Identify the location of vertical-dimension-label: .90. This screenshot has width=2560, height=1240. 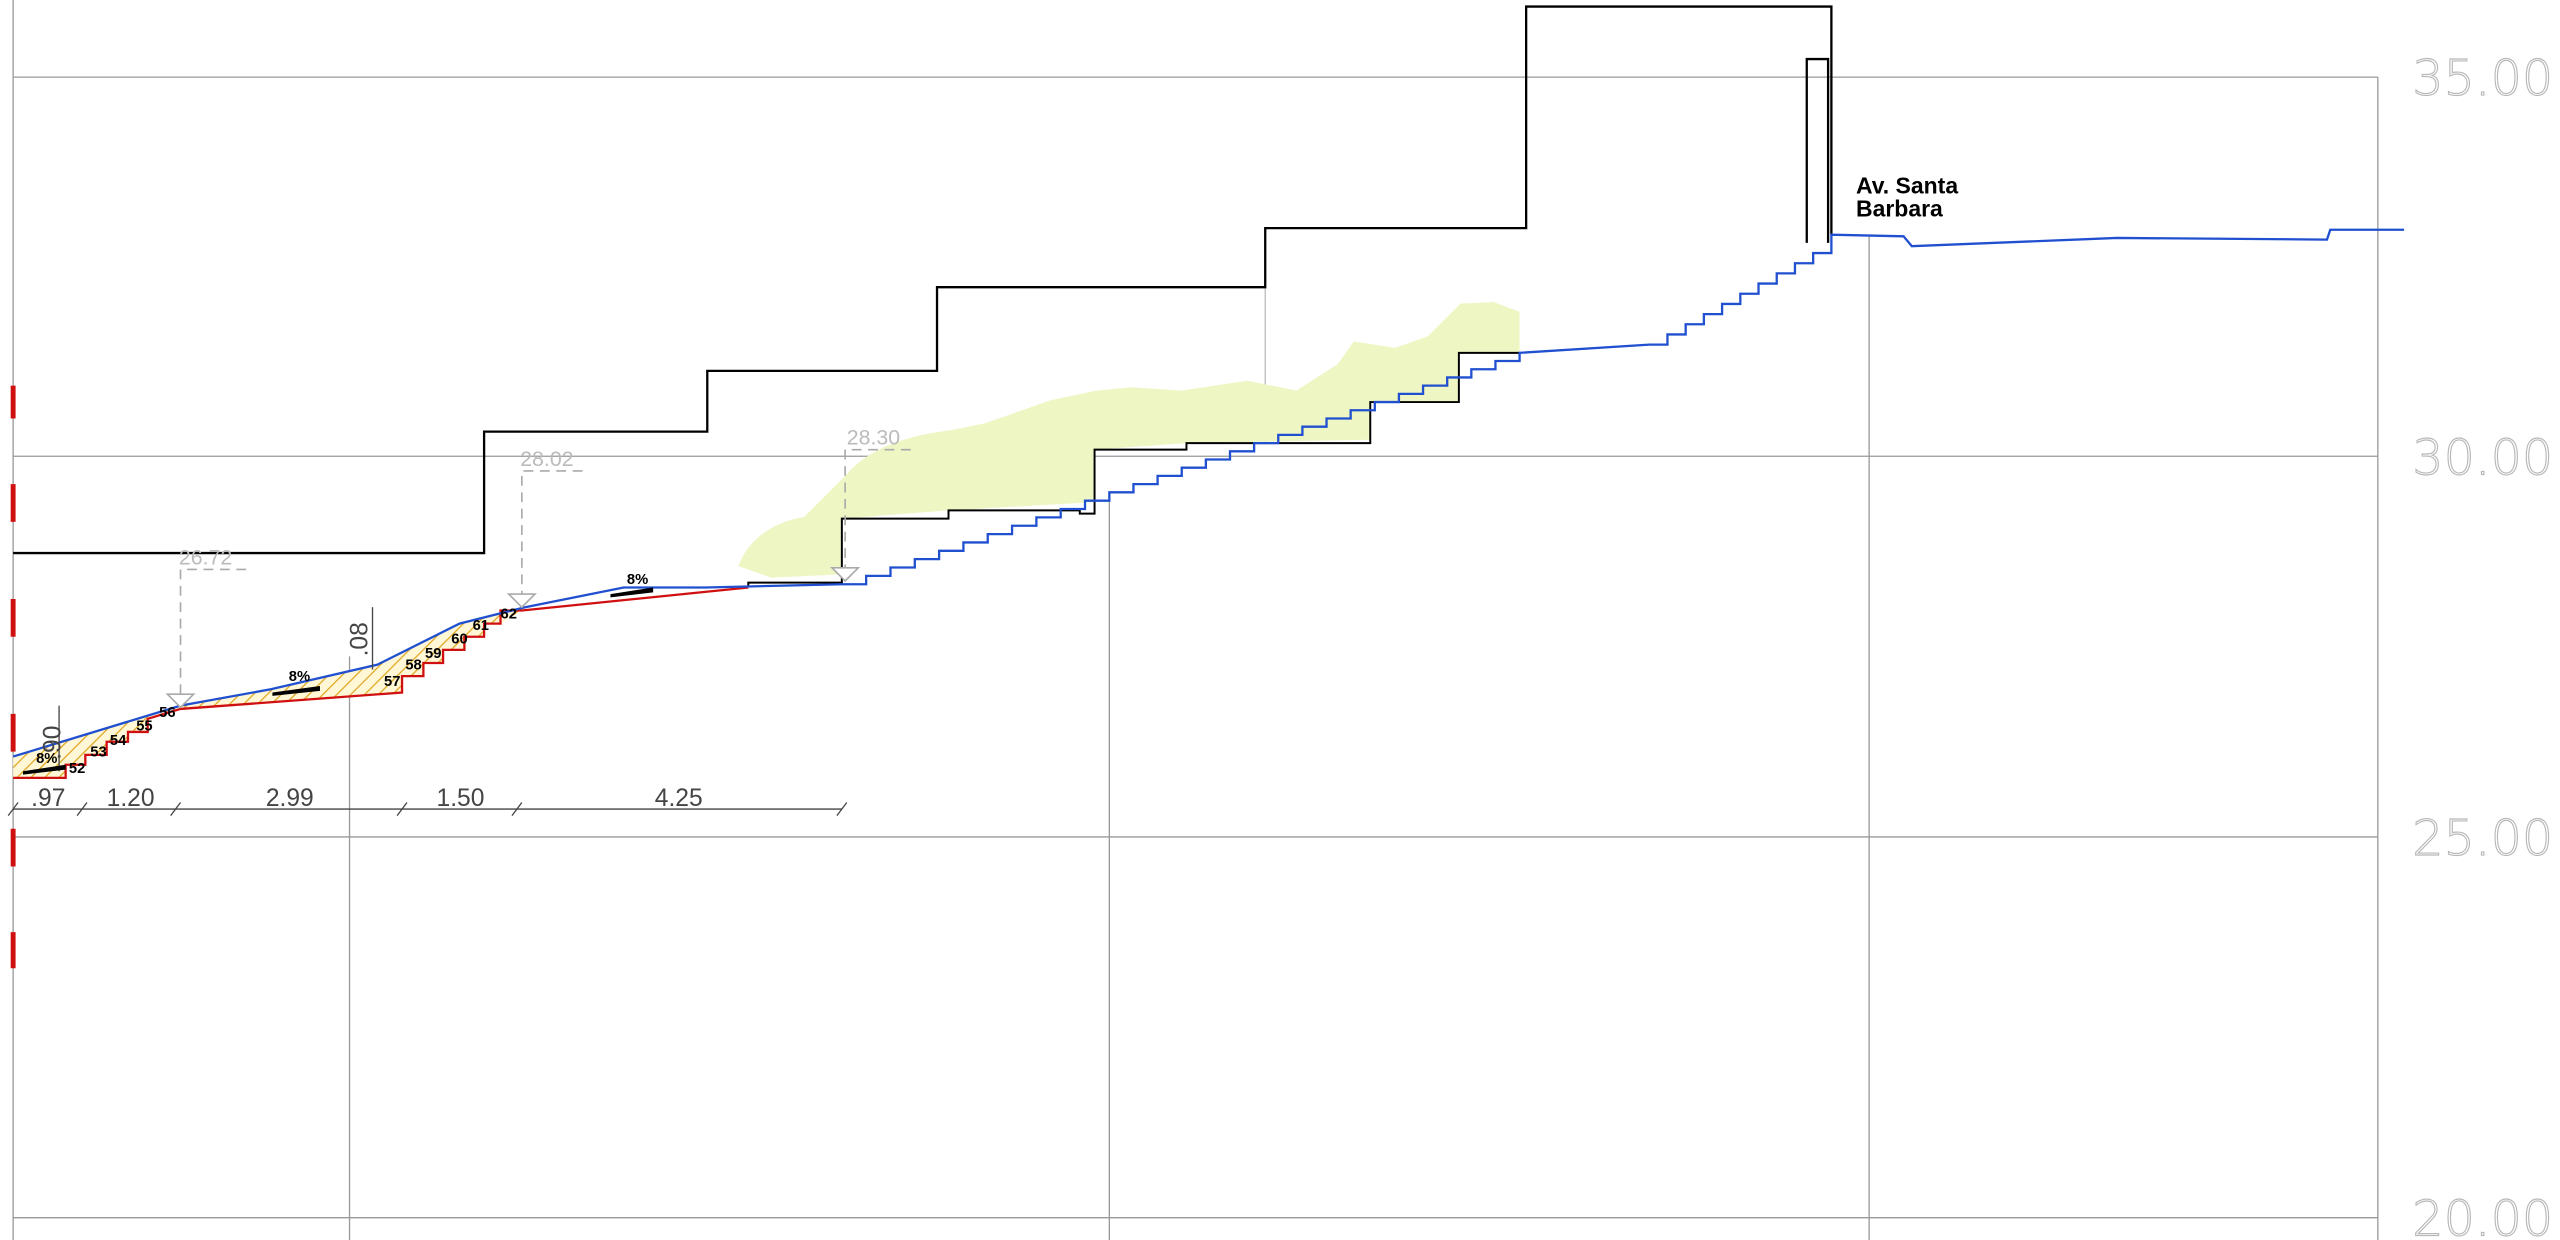
(53, 743).